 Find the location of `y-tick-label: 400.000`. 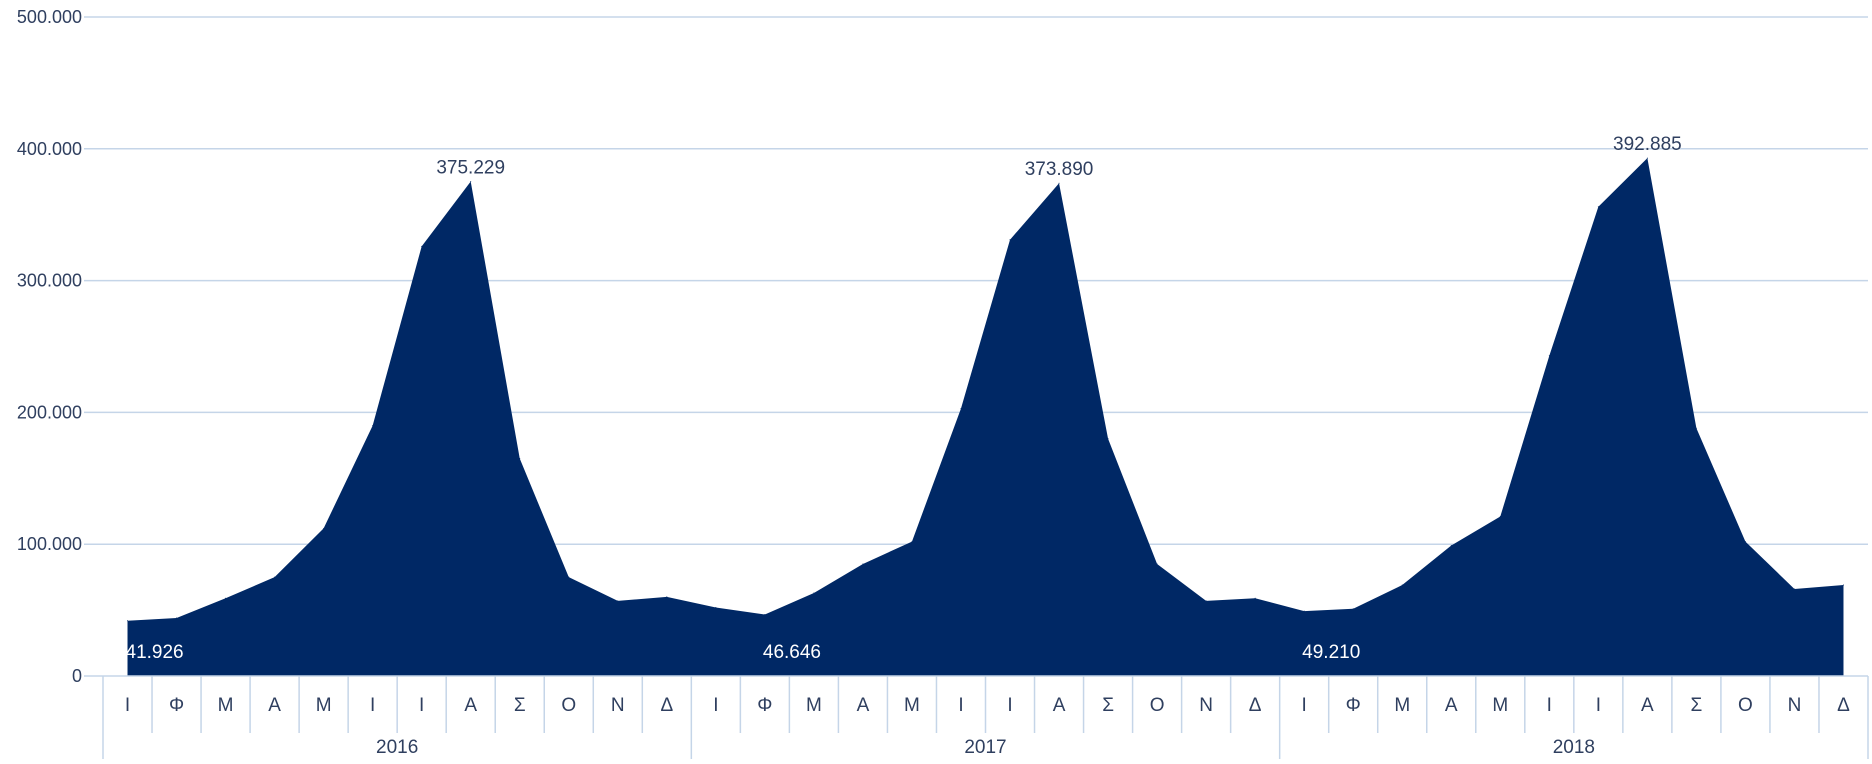

y-tick-label: 400.000 is located at coordinates (49, 149).